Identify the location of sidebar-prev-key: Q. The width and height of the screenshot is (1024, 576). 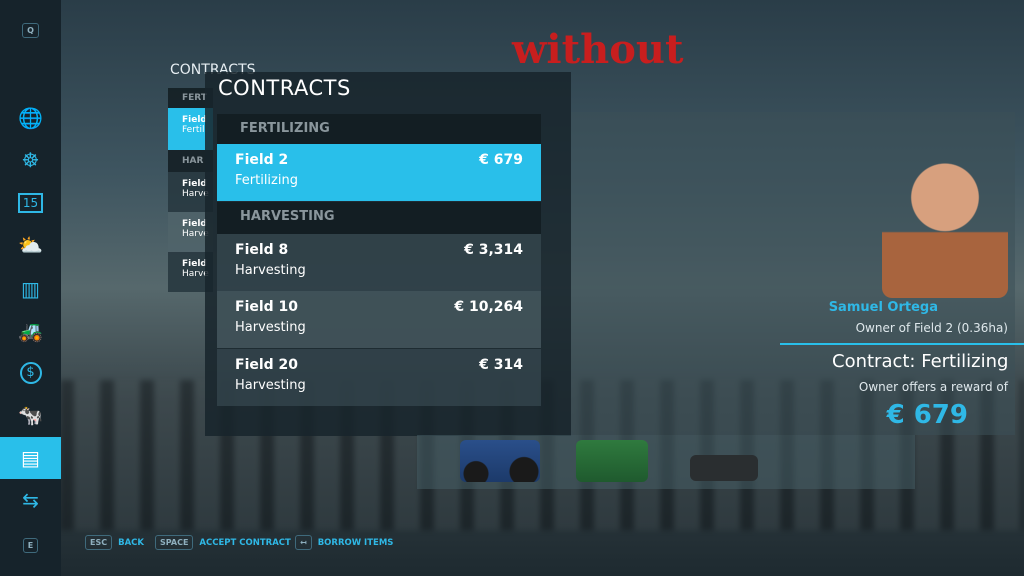
(30, 30).